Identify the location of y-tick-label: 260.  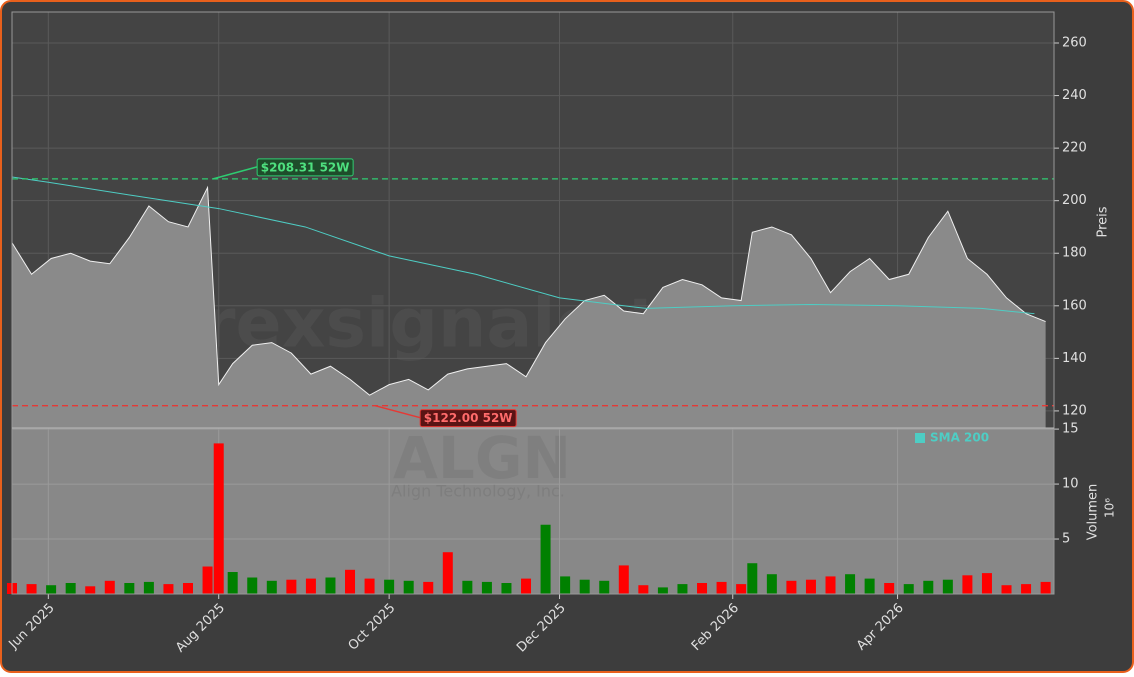
(1074, 43).